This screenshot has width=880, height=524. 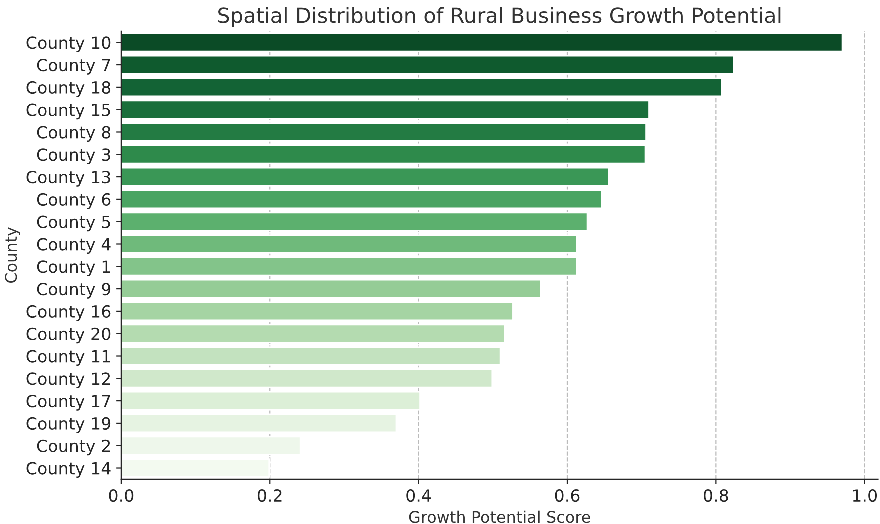 What do you see at coordinates (73, 67) in the screenshot?
I see `y-tick-label: County 7` at bounding box center [73, 67].